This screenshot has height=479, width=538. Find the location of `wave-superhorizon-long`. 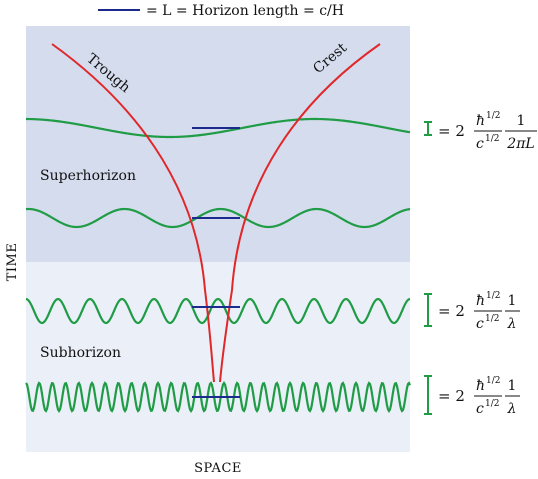

wave-superhorizon-long is located at coordinates (218, 128).